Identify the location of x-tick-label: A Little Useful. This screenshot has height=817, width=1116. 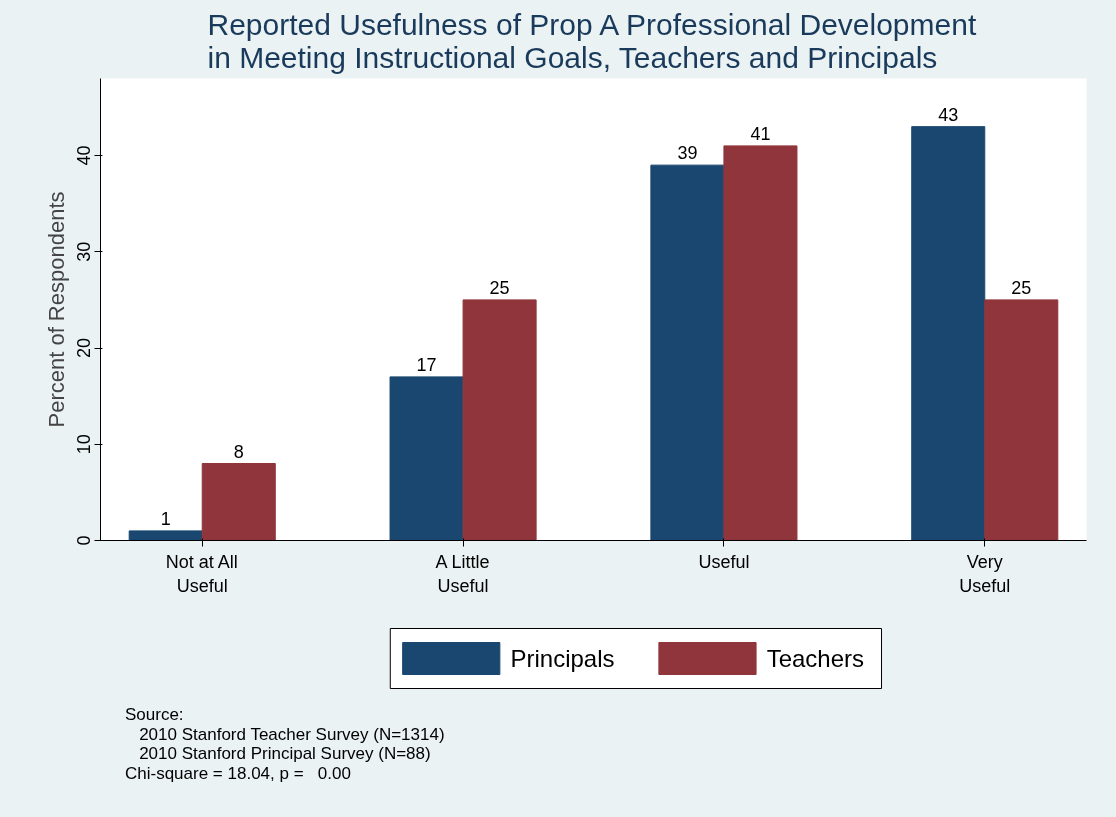
(462, 573).